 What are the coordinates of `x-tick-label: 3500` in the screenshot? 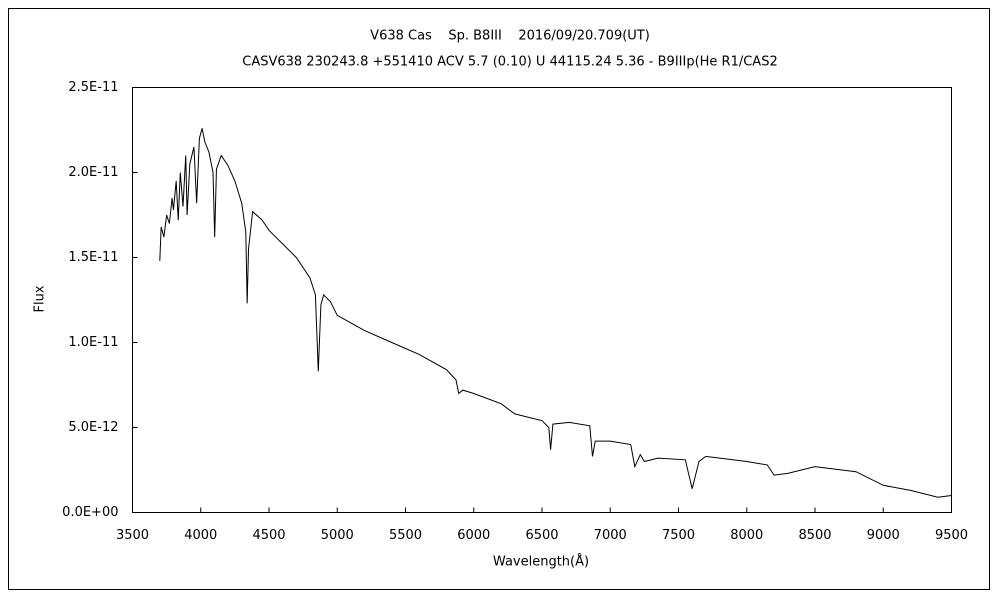 It's located at (132, 535).